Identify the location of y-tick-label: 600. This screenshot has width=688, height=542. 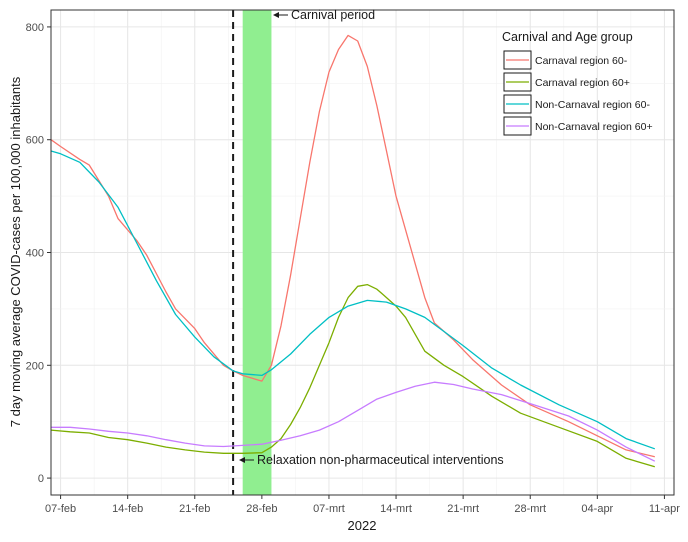
(35, 141).